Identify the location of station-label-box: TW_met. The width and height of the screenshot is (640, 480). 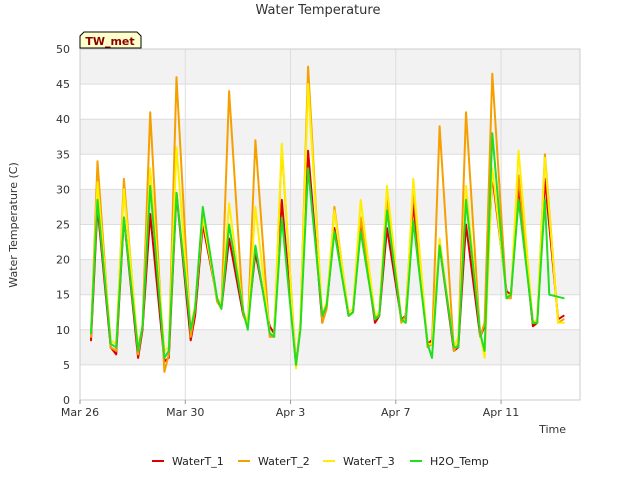
(110, 40).